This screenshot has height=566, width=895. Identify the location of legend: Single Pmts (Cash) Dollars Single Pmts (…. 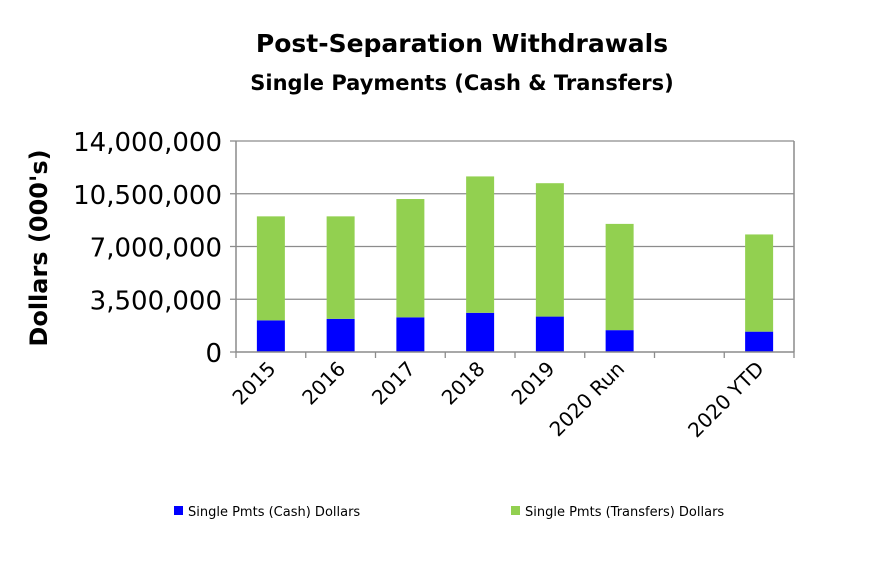
(449, 512).